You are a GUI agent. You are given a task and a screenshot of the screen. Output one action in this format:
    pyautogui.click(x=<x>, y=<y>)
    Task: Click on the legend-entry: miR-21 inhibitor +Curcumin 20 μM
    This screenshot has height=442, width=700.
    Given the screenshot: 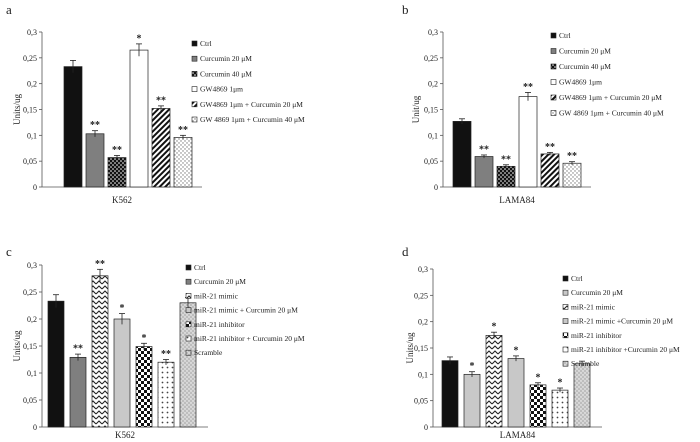 What is the action you would take?
    pyautogui.click(x=625, y=349)
    